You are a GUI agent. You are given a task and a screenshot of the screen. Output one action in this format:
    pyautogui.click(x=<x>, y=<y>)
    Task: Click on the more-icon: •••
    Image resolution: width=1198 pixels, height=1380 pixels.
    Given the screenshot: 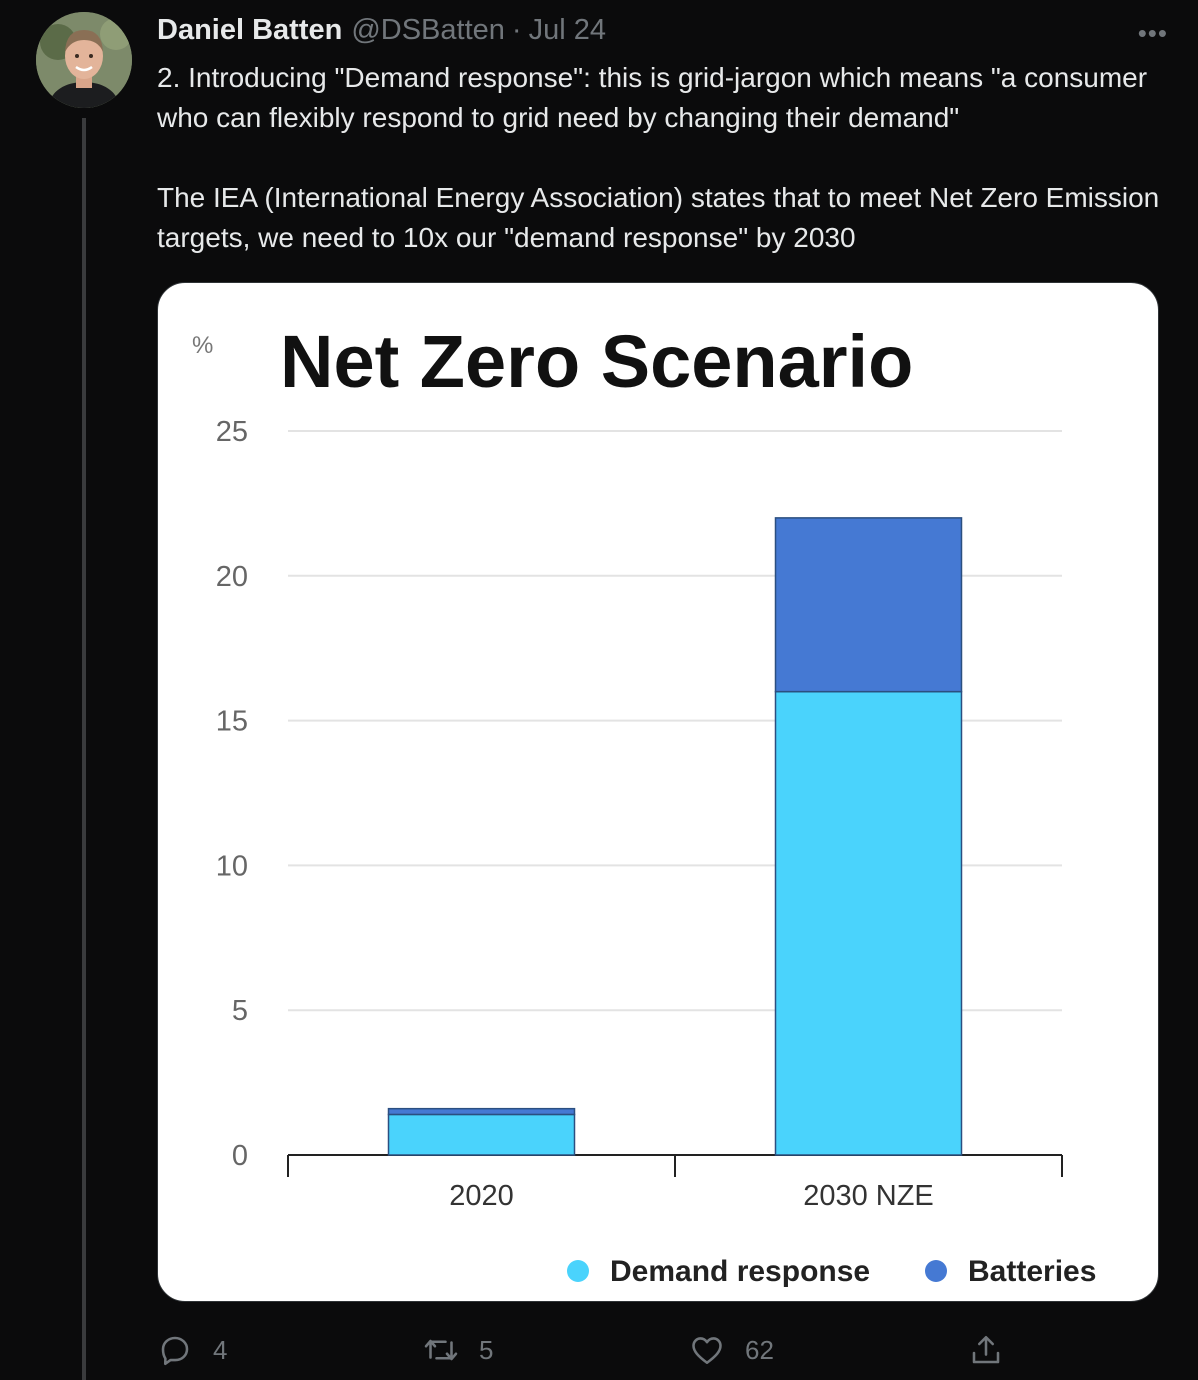 What is the action you would take?
    pyautogui.click(x=1152, y=33)
    